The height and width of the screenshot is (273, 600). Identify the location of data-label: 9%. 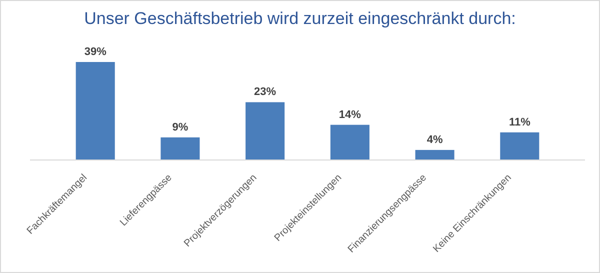
(180, 127).